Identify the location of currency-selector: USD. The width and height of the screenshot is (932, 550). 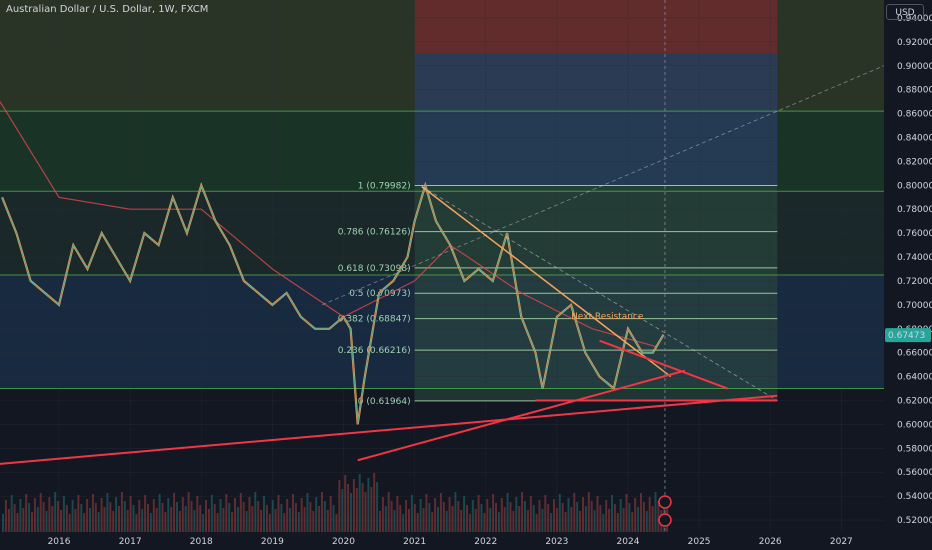
(905, 12).